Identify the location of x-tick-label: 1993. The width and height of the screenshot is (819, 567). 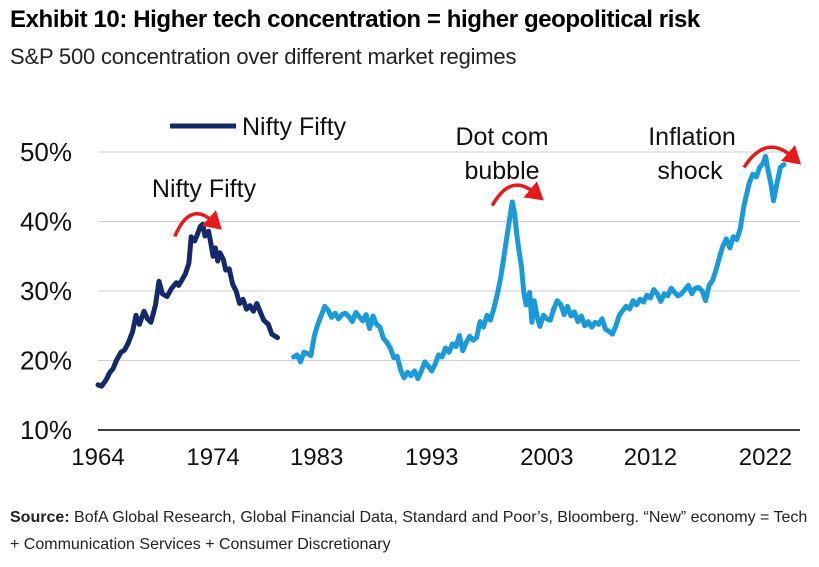
(431, 457).